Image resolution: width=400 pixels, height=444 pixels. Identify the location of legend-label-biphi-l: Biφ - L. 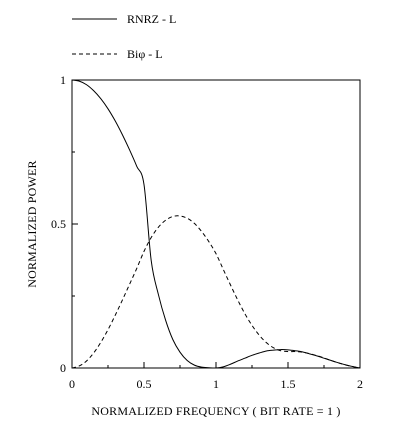
(145, 54).